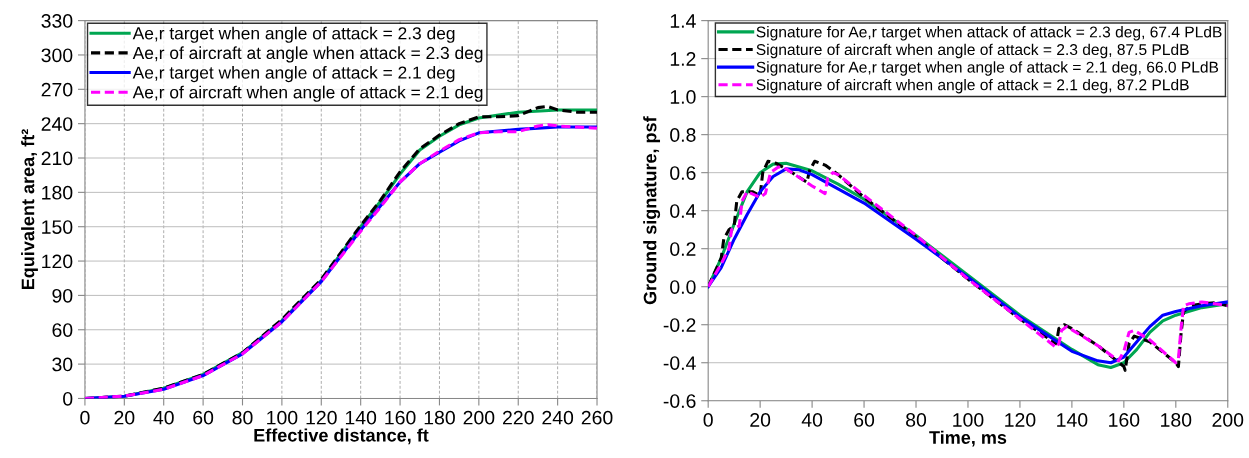 This screenshot has width=1249, height=458. Describe the element at coordinates (683, 211) in the screenshot. I see `y-tick-label: 0.4` at that location.